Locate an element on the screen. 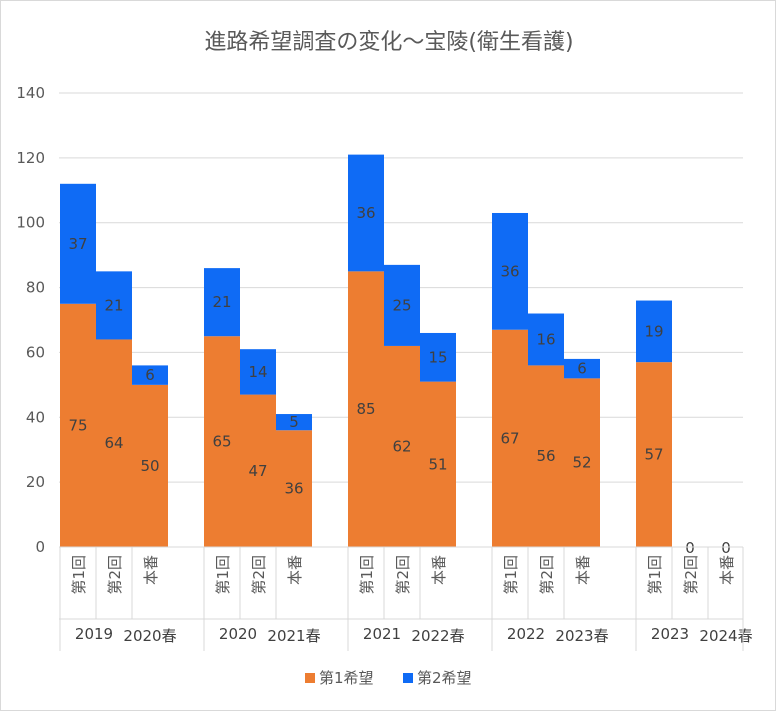 Image resolution: width=776 pixels, height=714 pixels. y-tick-label: 60 is located at coordinates (35, 352).